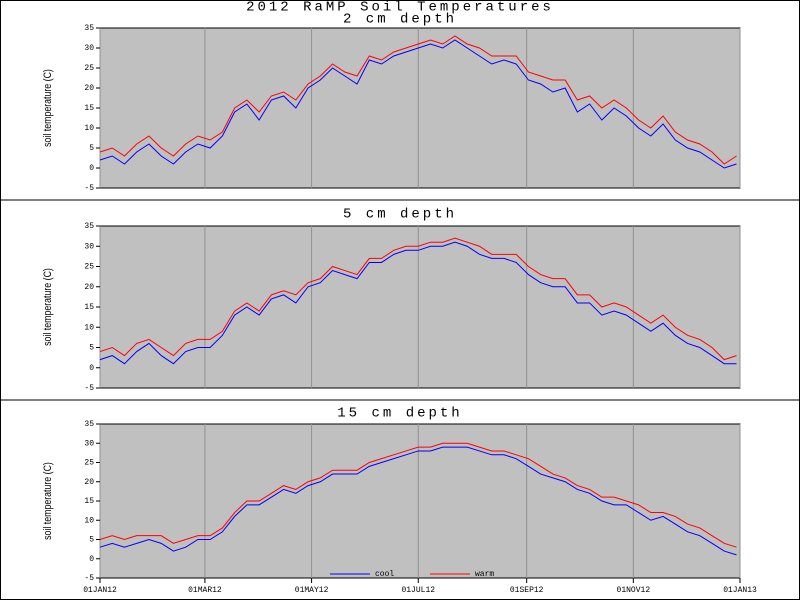  Describe the element at coordinates (400, 8) in the screenshot. I see `chart-title: 2012 RaMP Soil Temperatures` at that location.